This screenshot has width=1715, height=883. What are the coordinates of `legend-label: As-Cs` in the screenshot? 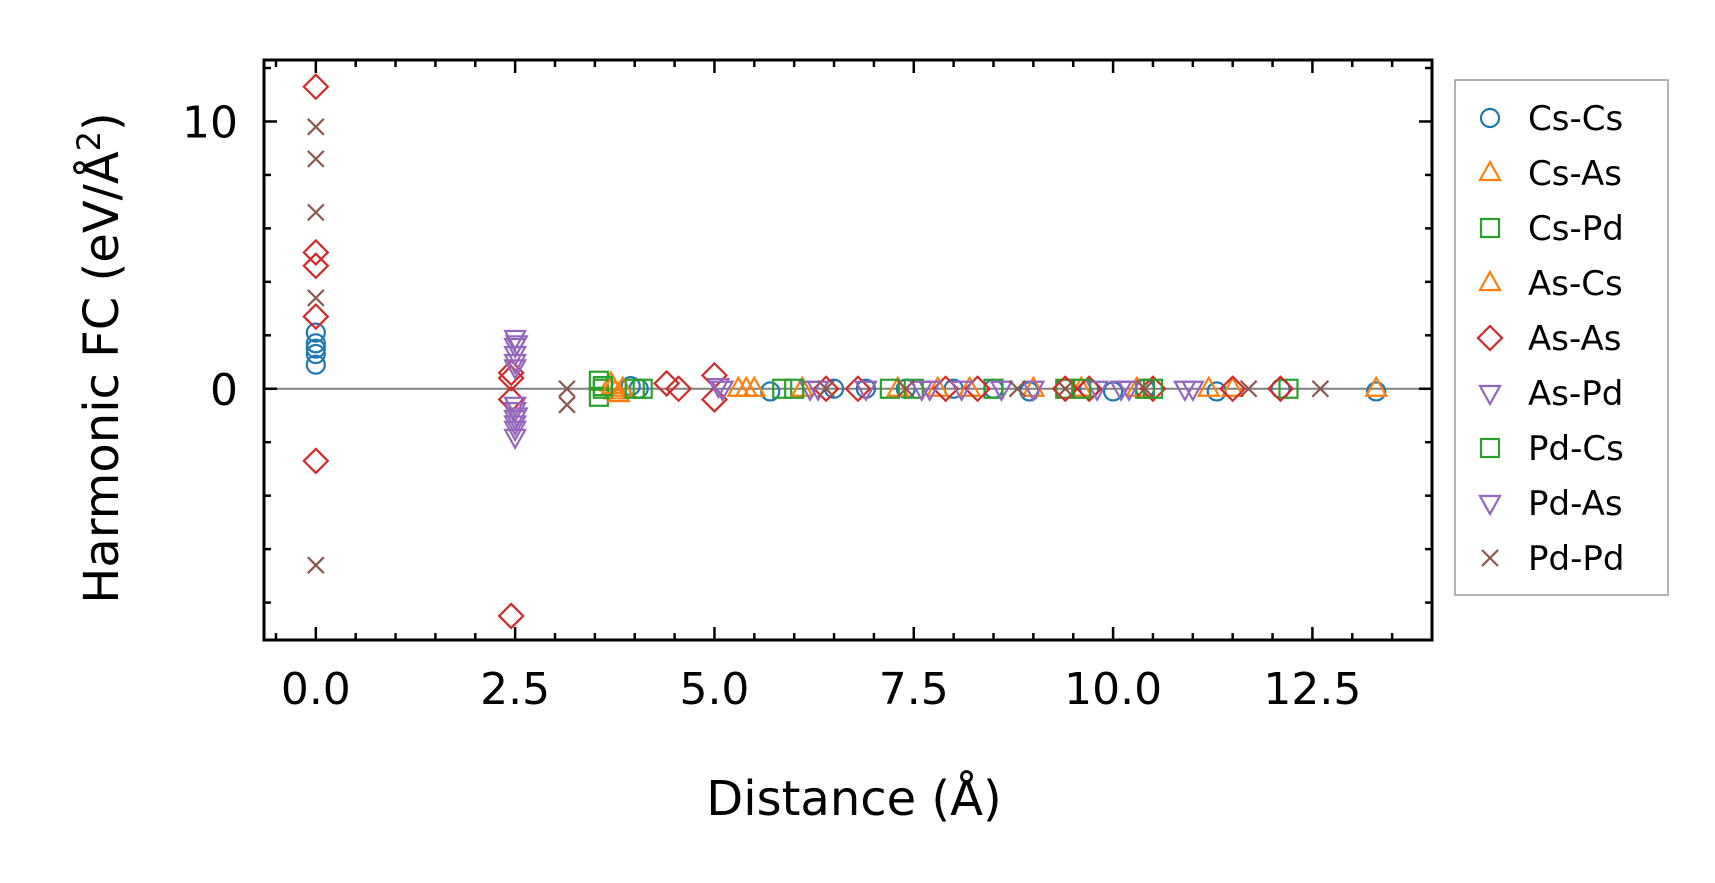 It's located at (1575, 284).